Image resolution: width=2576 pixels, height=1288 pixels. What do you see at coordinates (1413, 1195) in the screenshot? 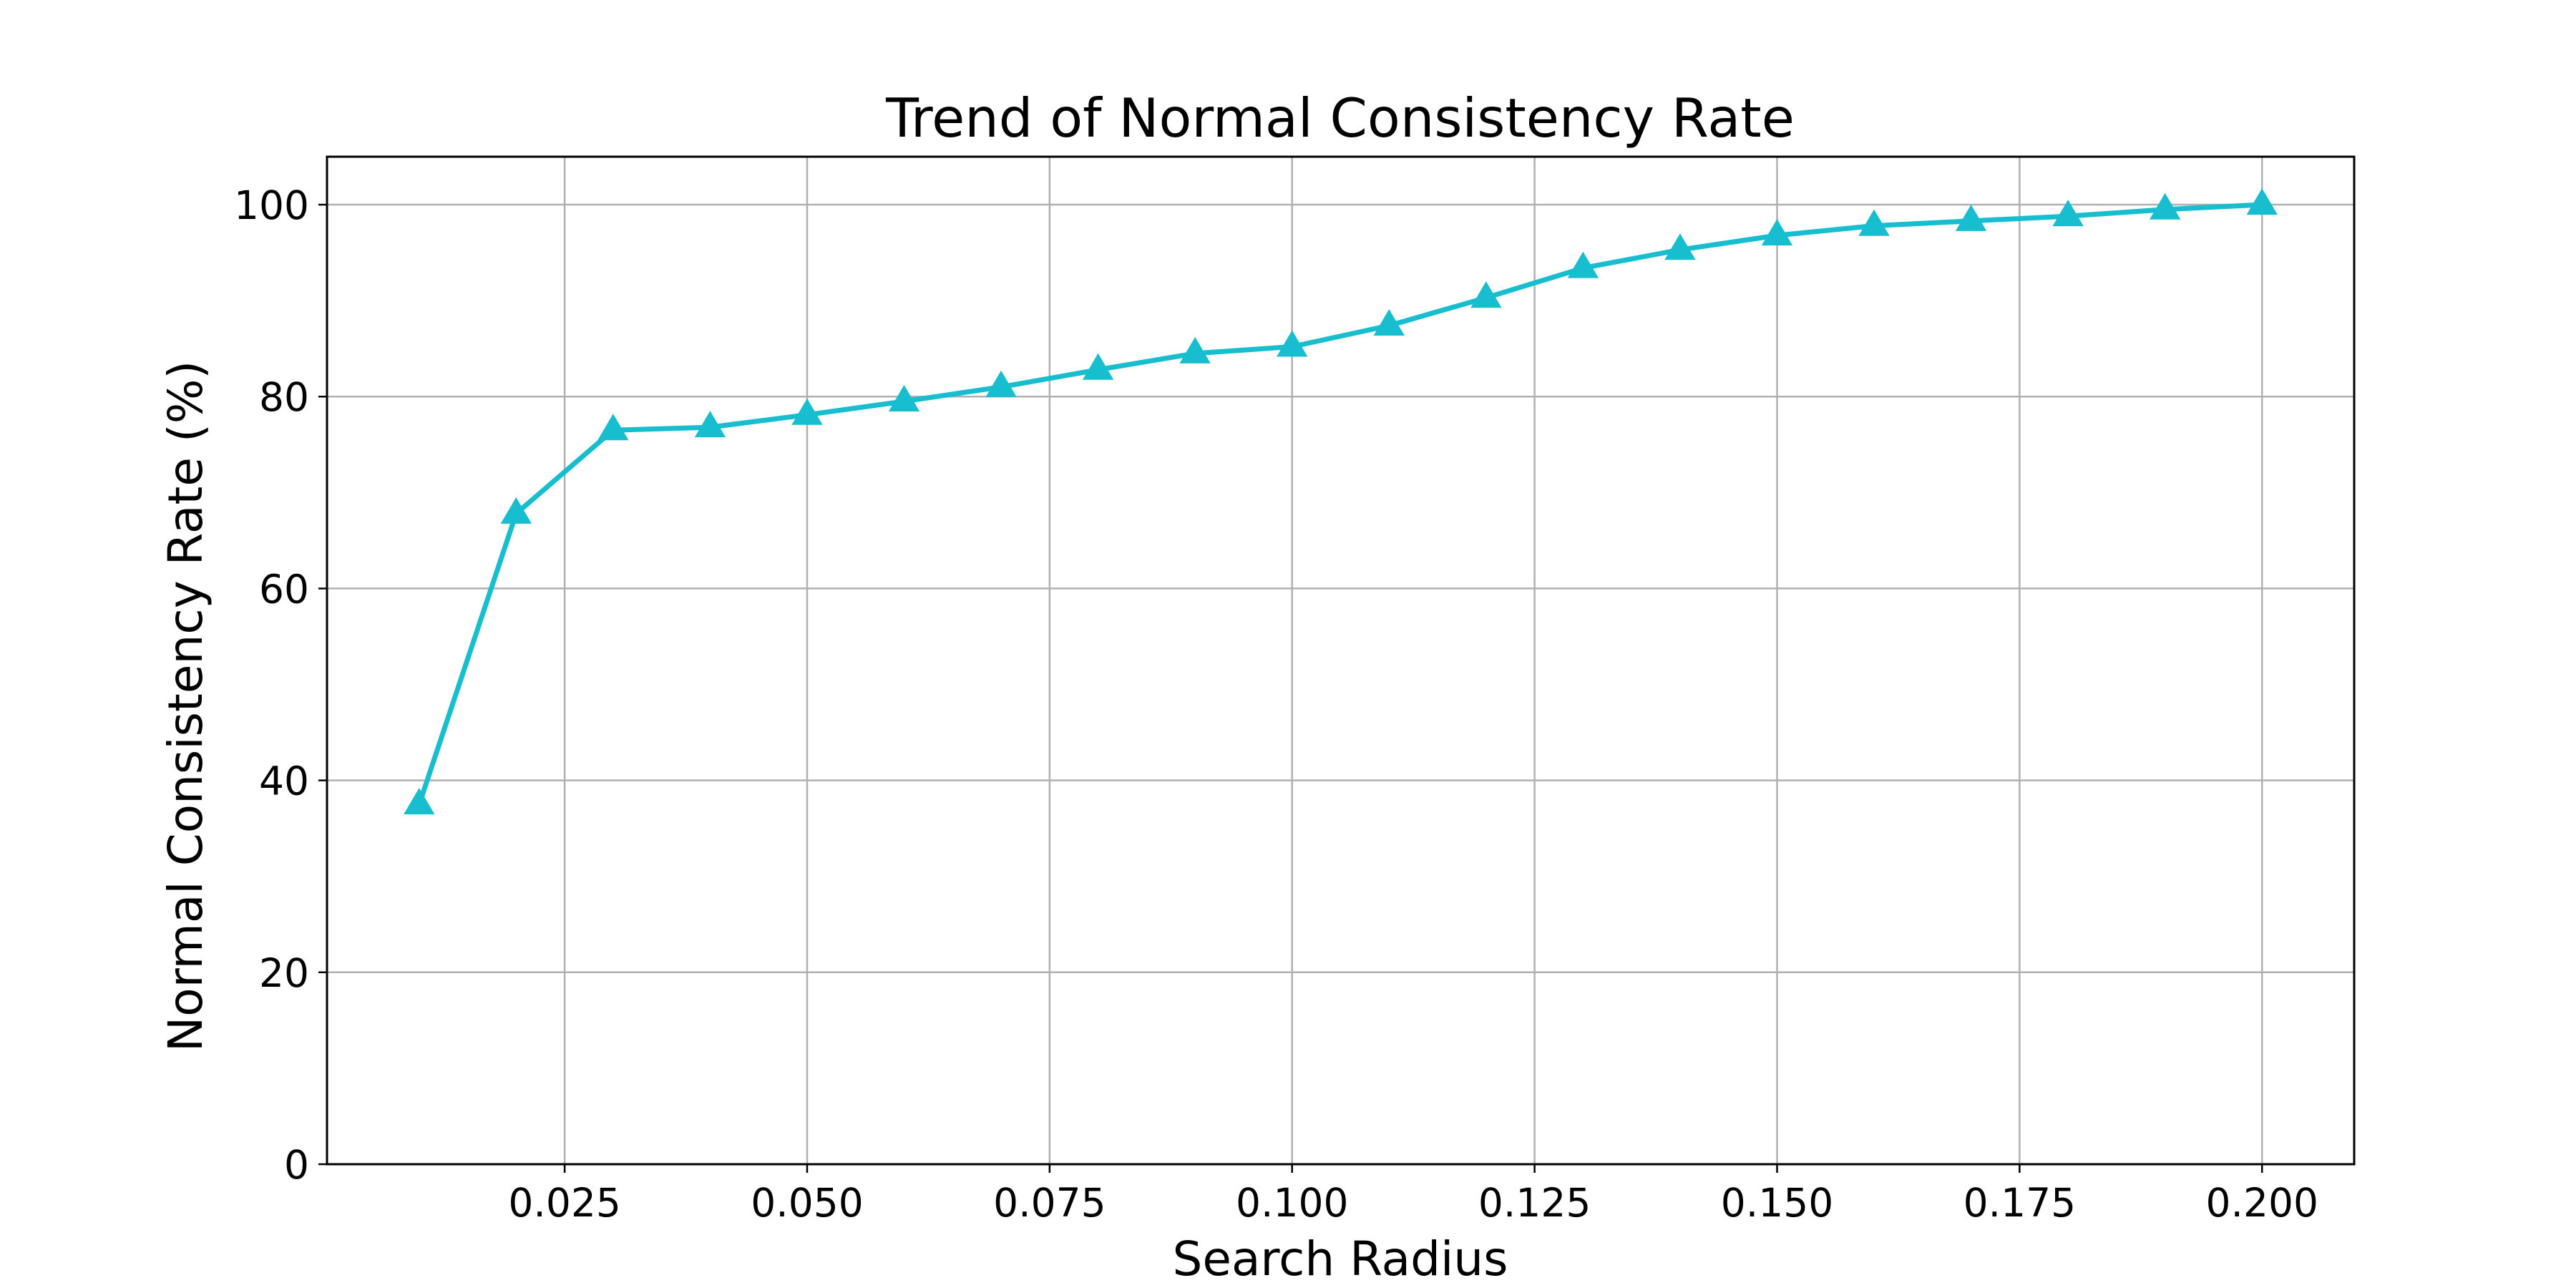
I see `x-axis: 0.025 0.050 0.075 0.100 0.125 0.150 0.175 0.200` at bounding box center [1413, 1195].